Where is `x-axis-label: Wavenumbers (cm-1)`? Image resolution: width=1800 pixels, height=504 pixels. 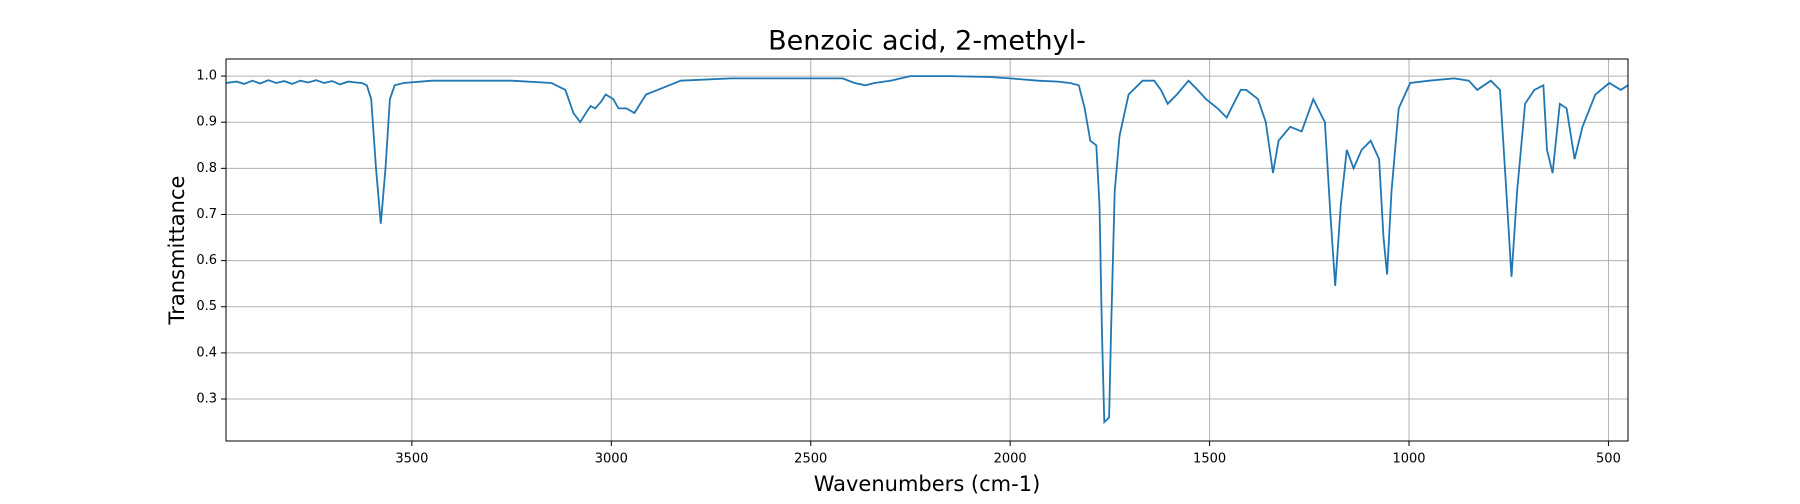 x-axis-label: Wavenumbers (cm-1) is located at coordinates (927, 484).